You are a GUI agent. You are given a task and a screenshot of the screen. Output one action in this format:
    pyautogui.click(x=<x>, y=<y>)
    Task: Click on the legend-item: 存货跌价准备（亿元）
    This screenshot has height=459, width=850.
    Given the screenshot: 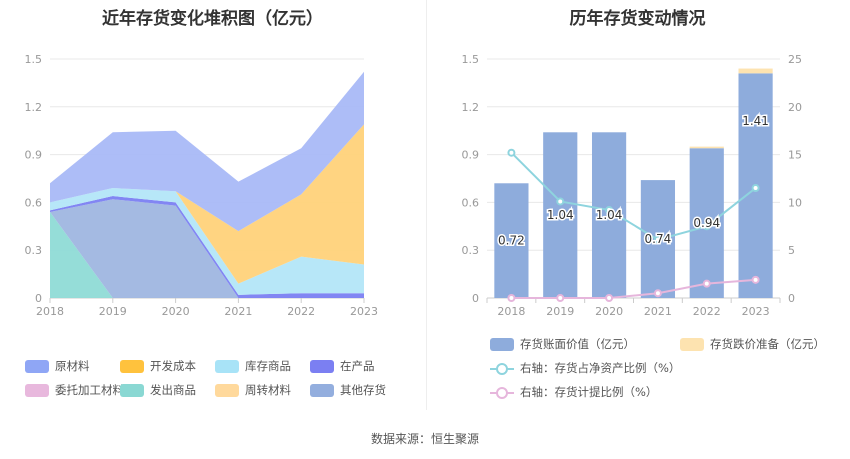 What is the action you would take?
    pyautogui.click(x=752, y=344)
    